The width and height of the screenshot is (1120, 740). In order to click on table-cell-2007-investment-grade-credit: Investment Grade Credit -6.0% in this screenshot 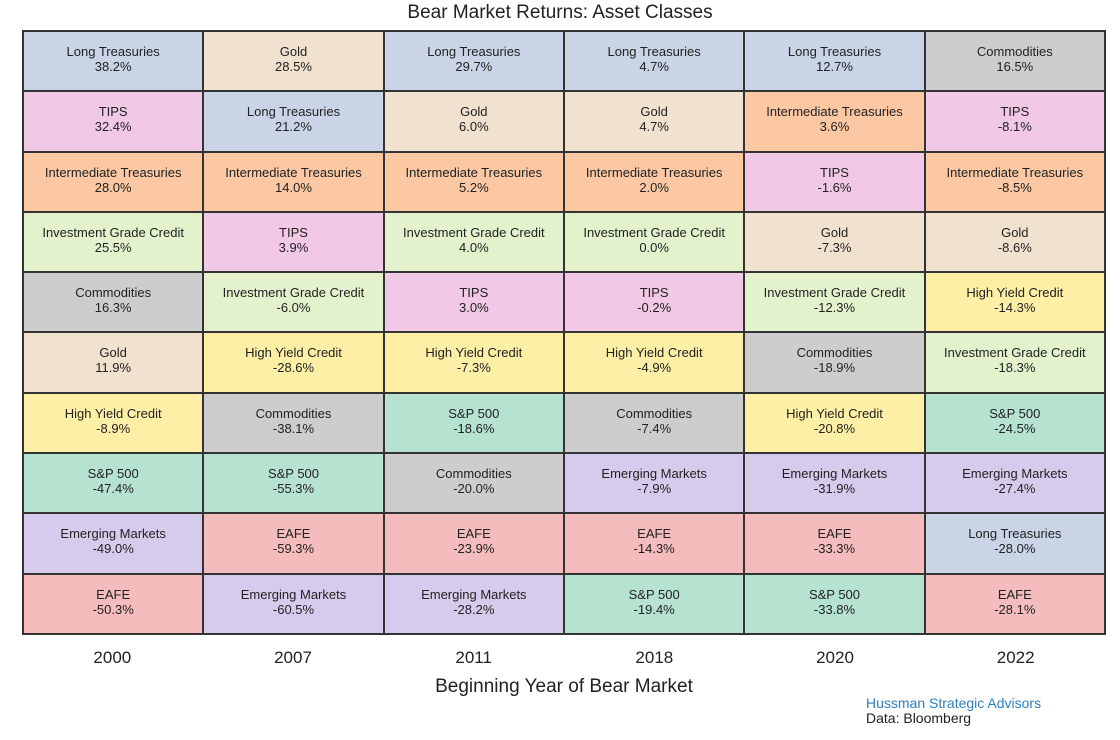, I will do `click(293, 302)`.